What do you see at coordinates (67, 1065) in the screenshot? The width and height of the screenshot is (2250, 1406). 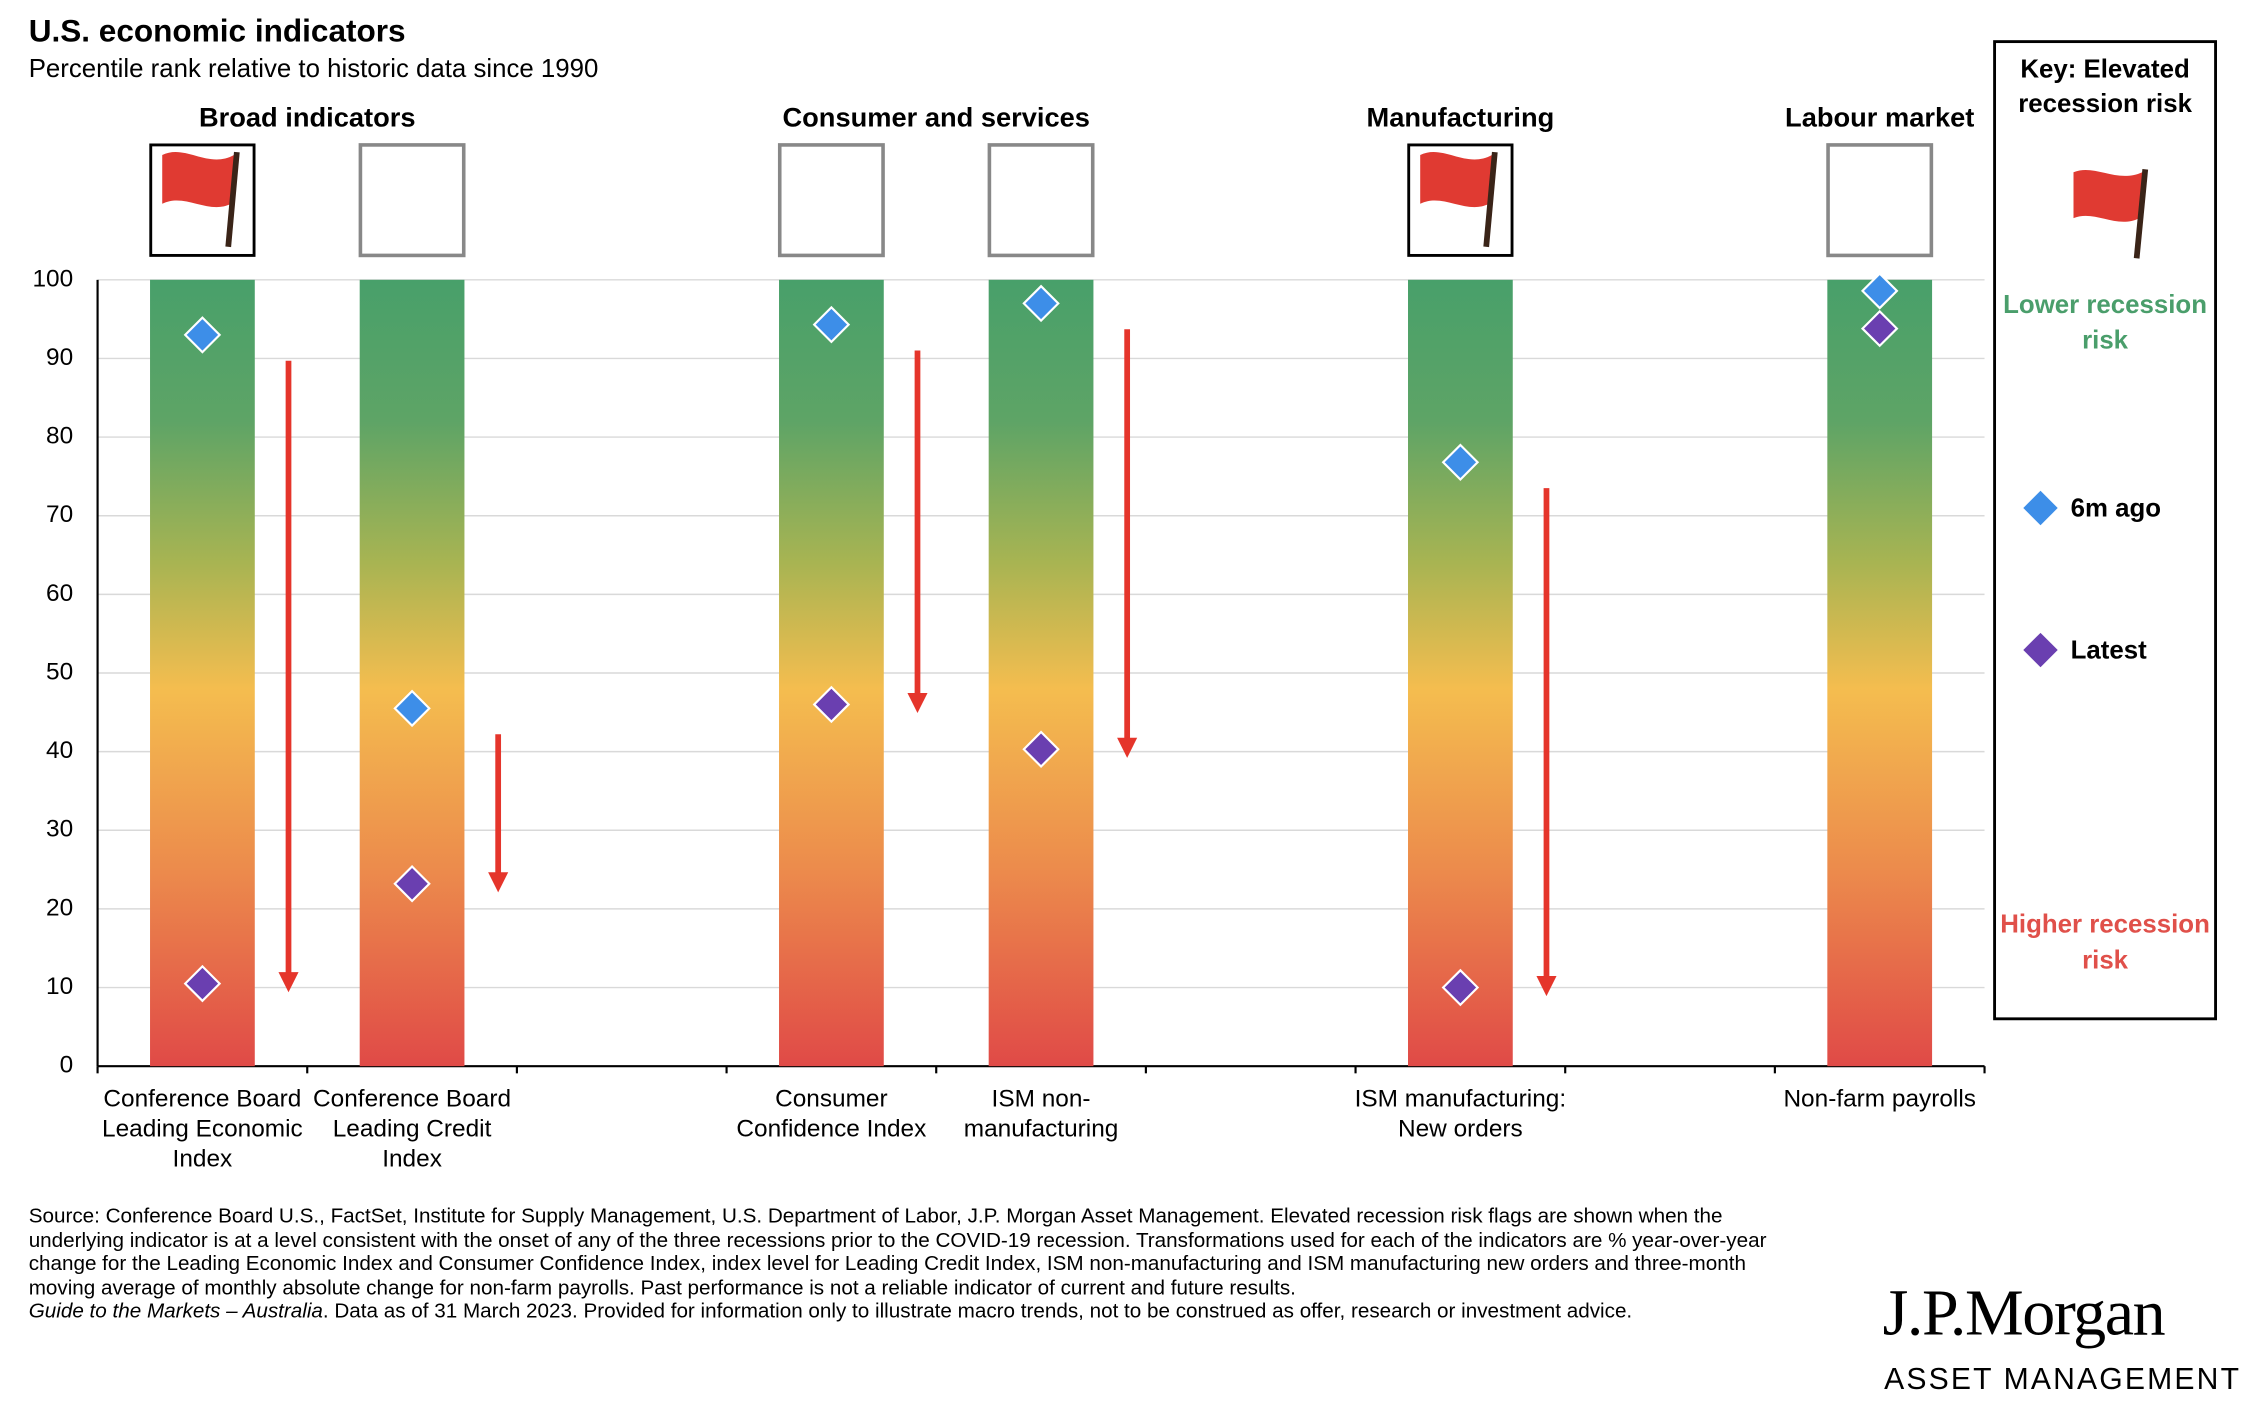 I see `y-tick-label: 0` at bounding box center [67, 1065].